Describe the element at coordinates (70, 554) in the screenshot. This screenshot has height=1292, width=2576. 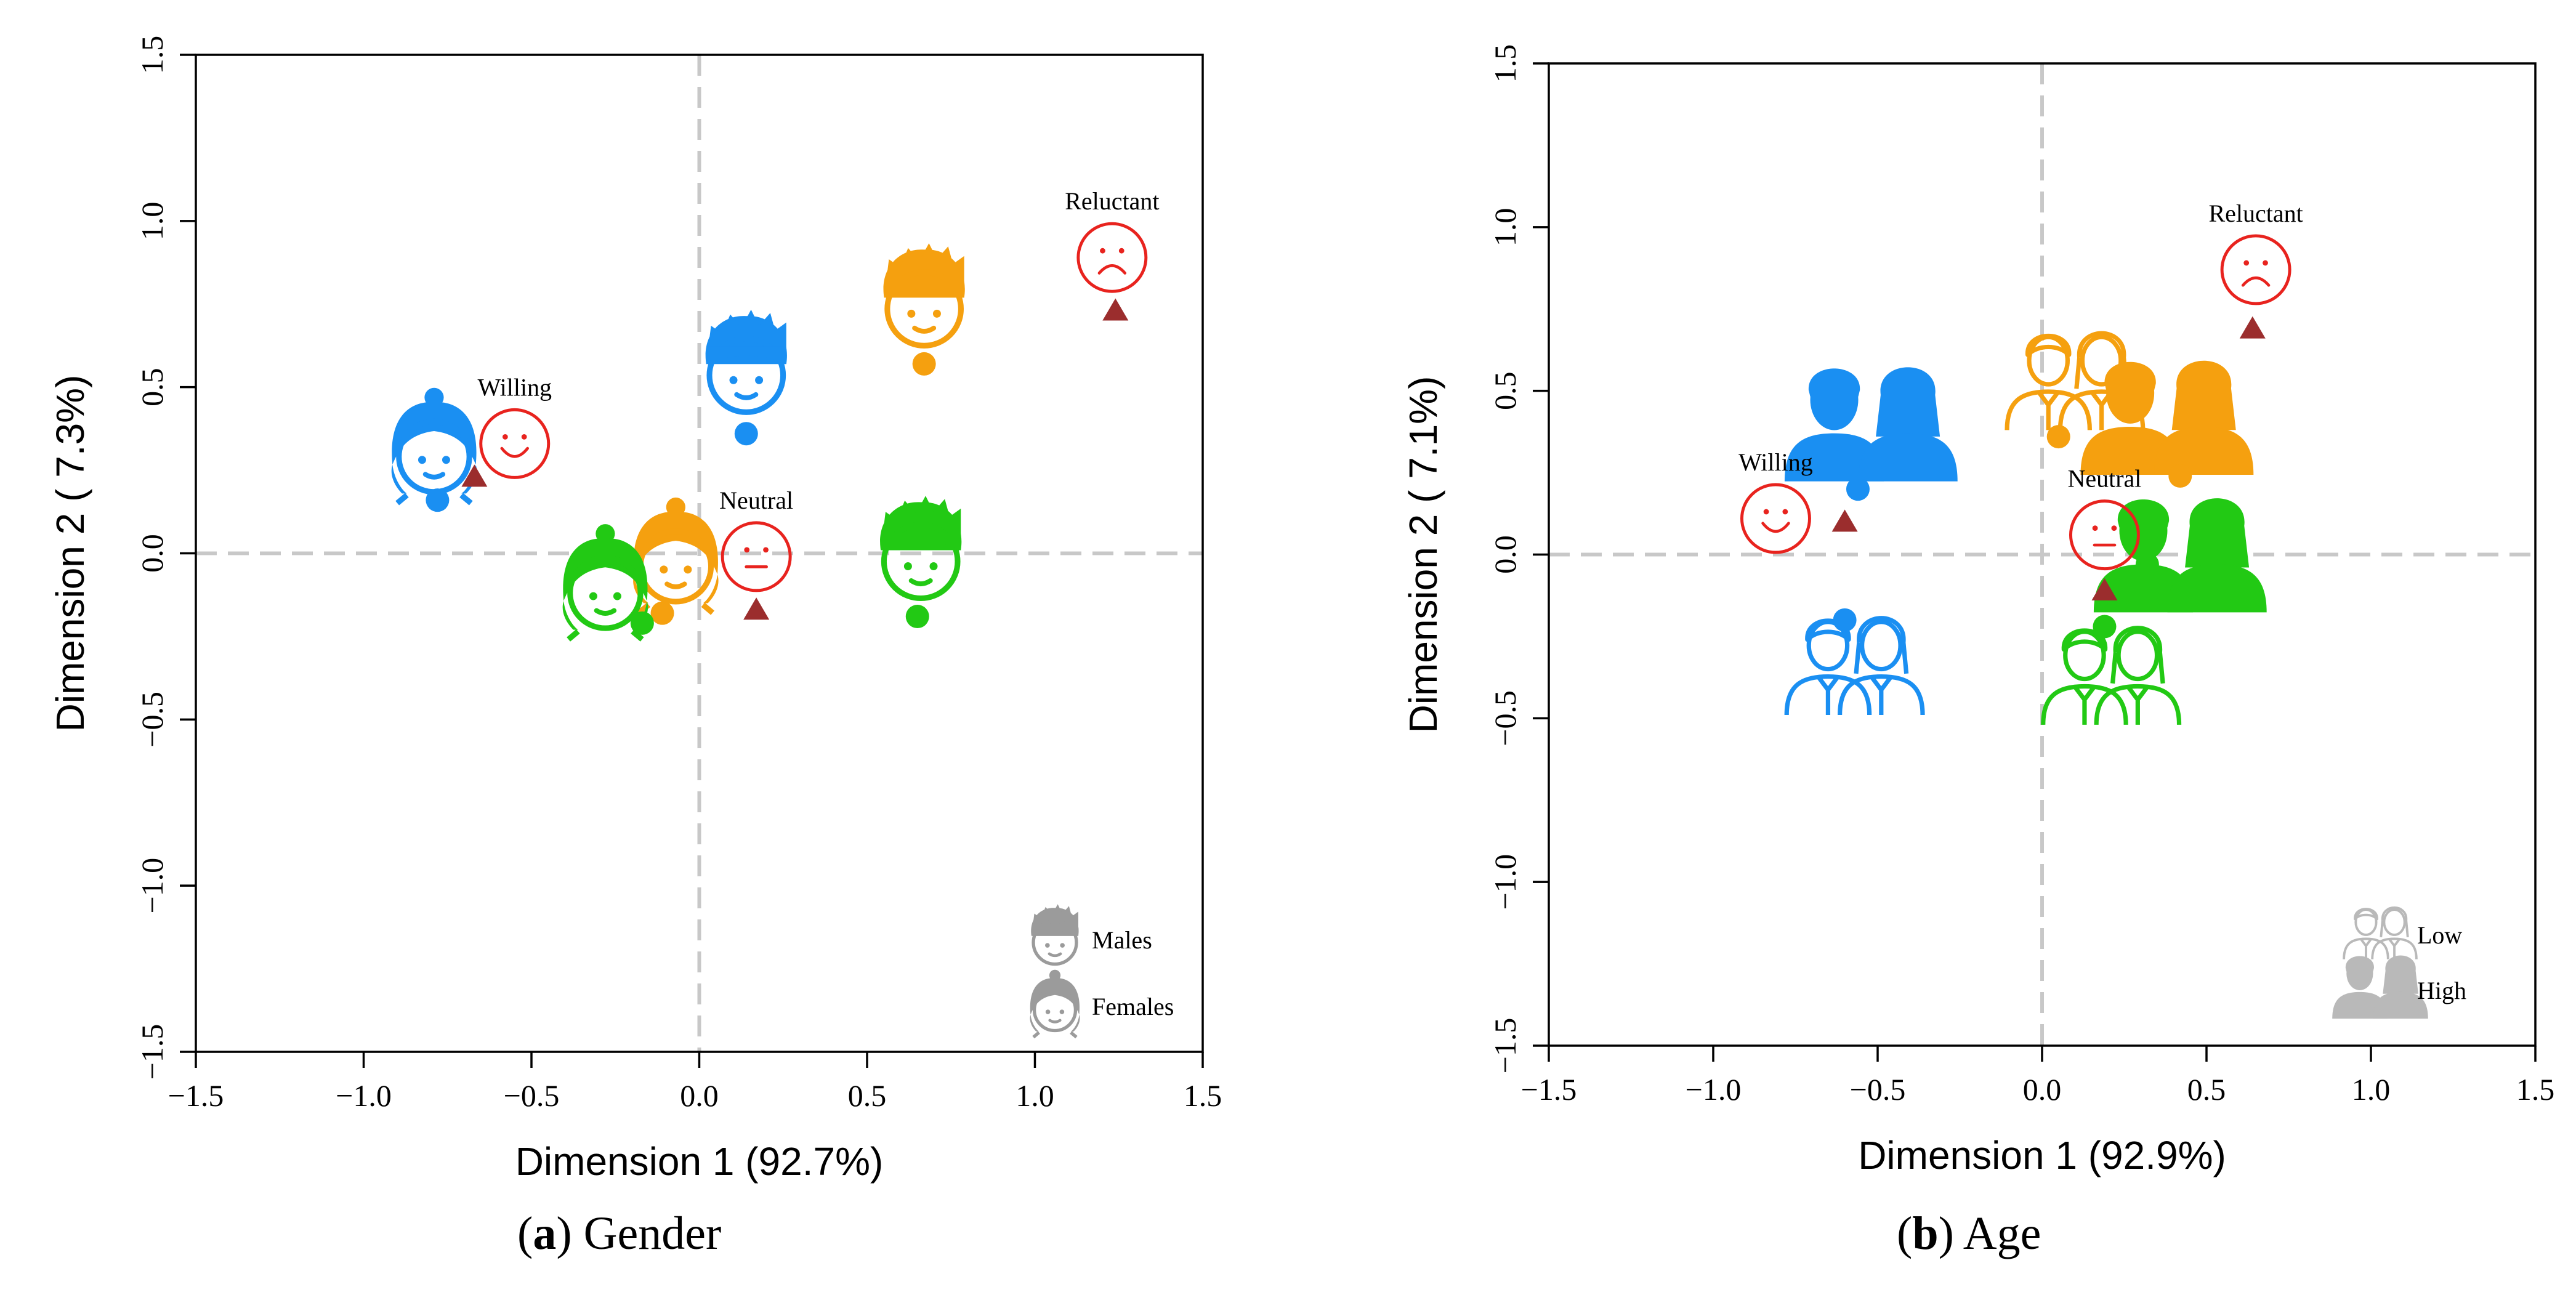
I see `y-axis-label: Dimension 2 ( 7.3%)` at that location.